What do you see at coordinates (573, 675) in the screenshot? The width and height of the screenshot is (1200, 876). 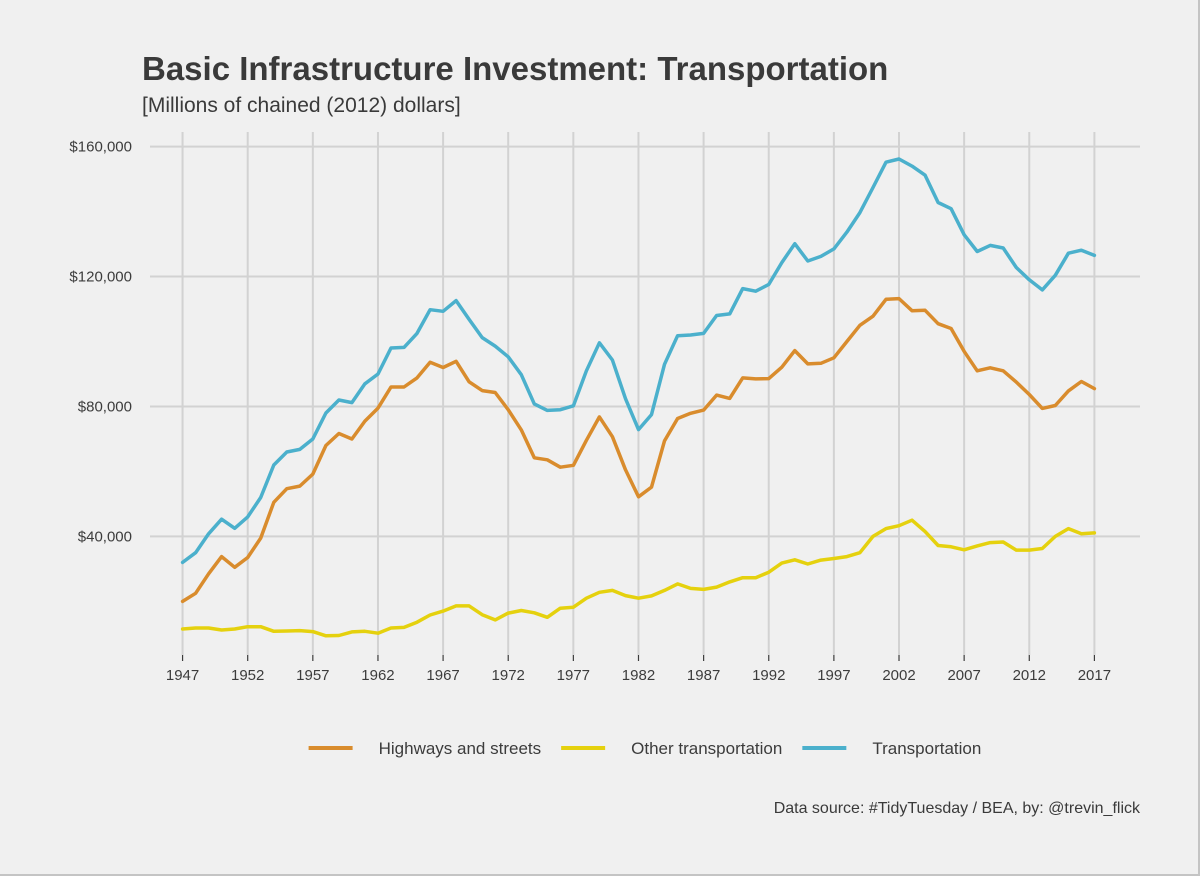 I see `x-tick-label: 1977` at bounding box center [573, 675].